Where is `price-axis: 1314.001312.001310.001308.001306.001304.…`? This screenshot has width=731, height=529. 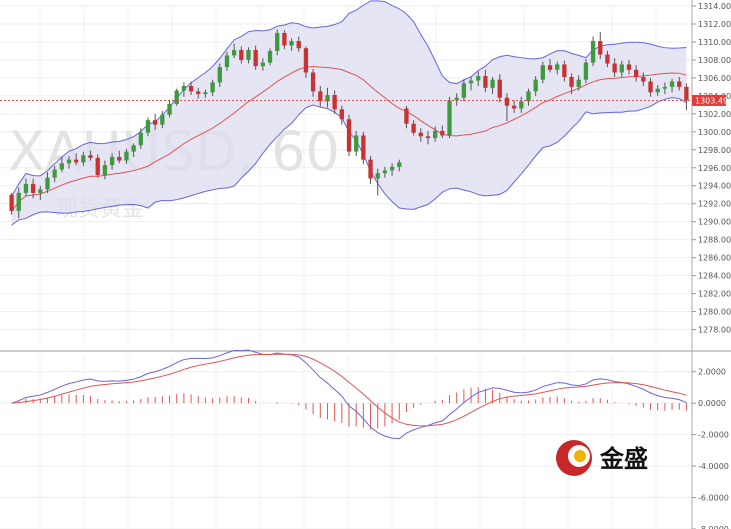
price-axis: 1314.001312.001310.001308.001306.001304.… is located at coordinates (711, 264).